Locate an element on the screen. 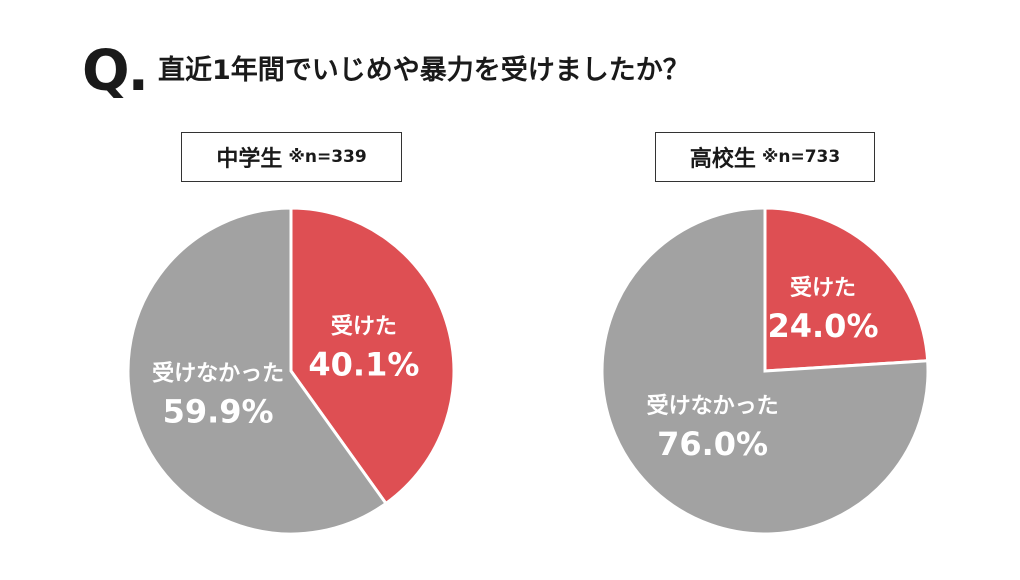 Image resolution: width=1020 pixels, height=580 pixels. chart-1-slice-not-received is located at coordinates (257, 371).